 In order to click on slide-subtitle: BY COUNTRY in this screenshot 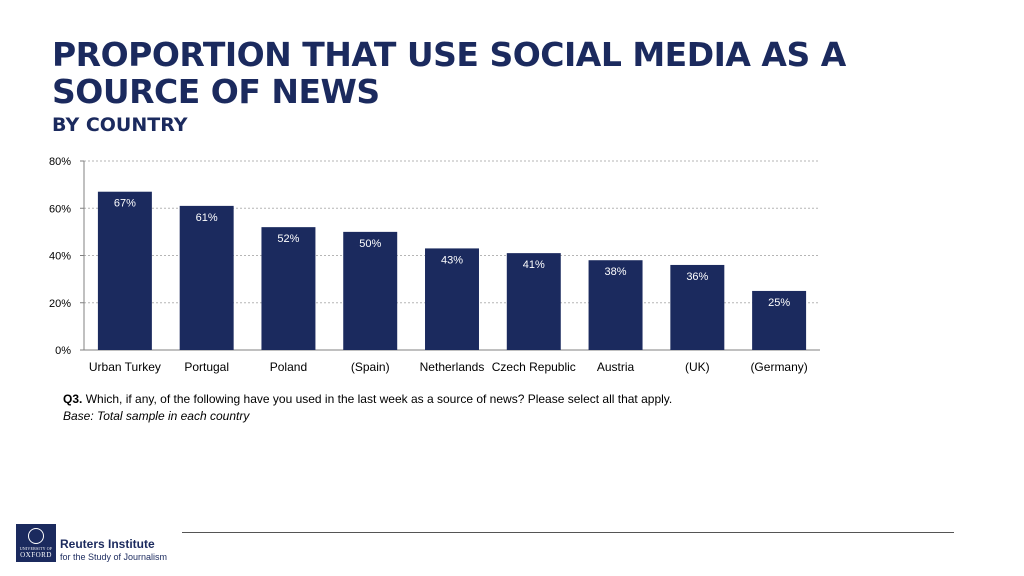, I will do `click(120, 125)`.